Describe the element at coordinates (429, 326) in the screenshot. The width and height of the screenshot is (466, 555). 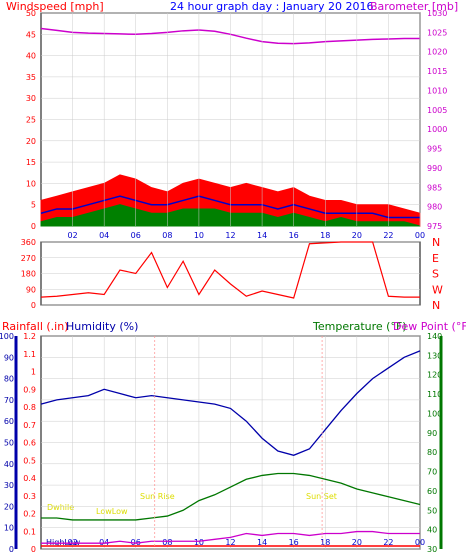
I see `dewpoint-axis-label: Dew Point (°F)` at that location.